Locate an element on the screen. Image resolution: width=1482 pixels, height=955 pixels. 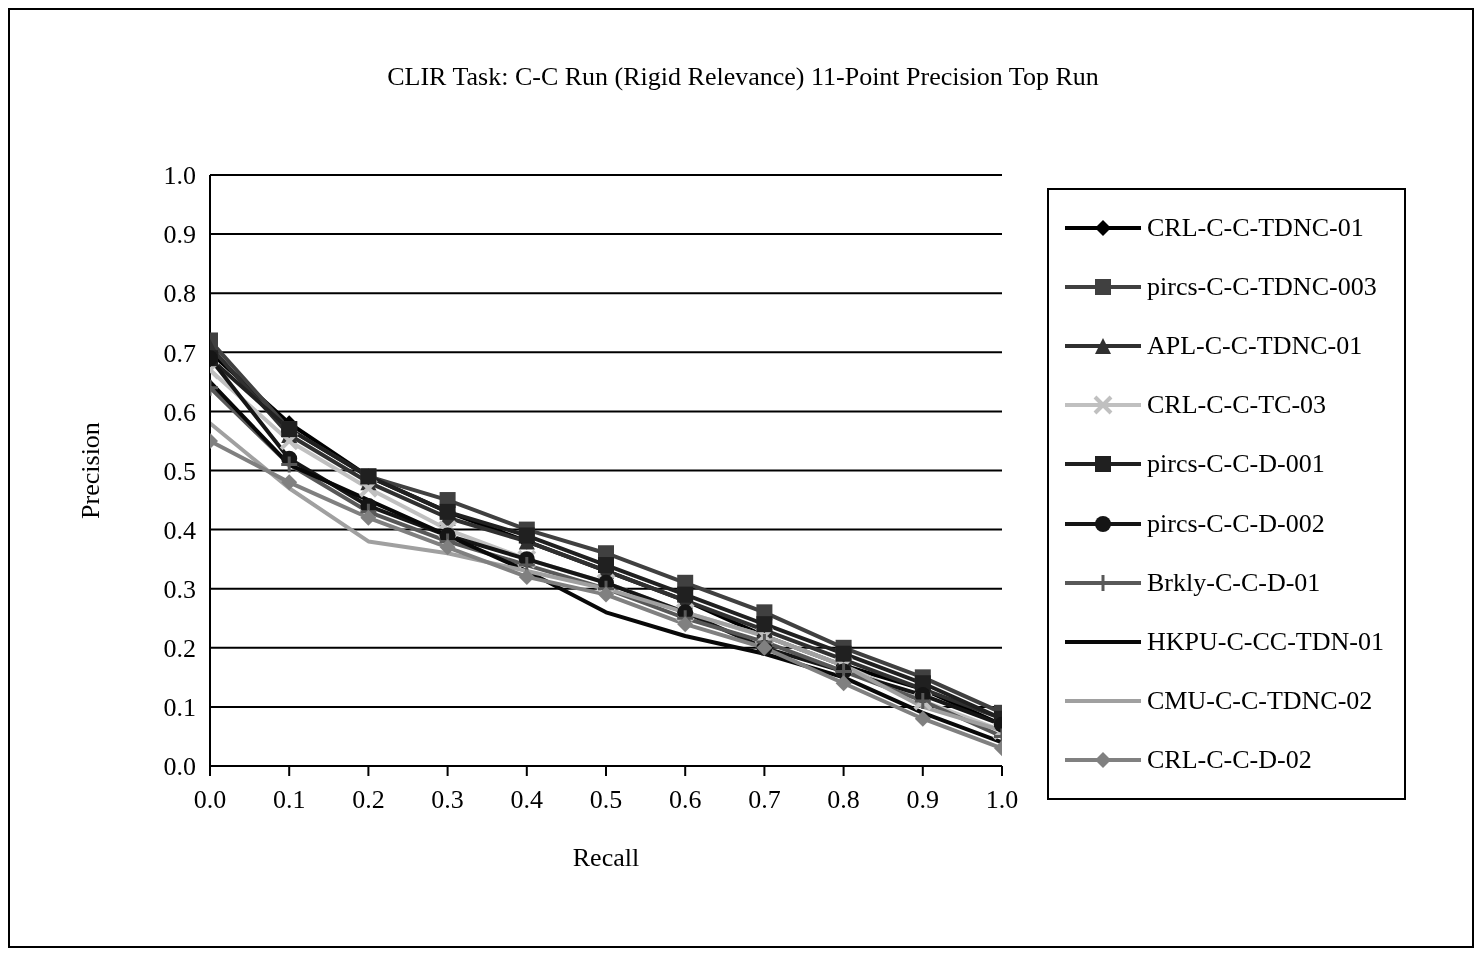
y-tick-label: 0.9 is located at coordinates (179, 235).